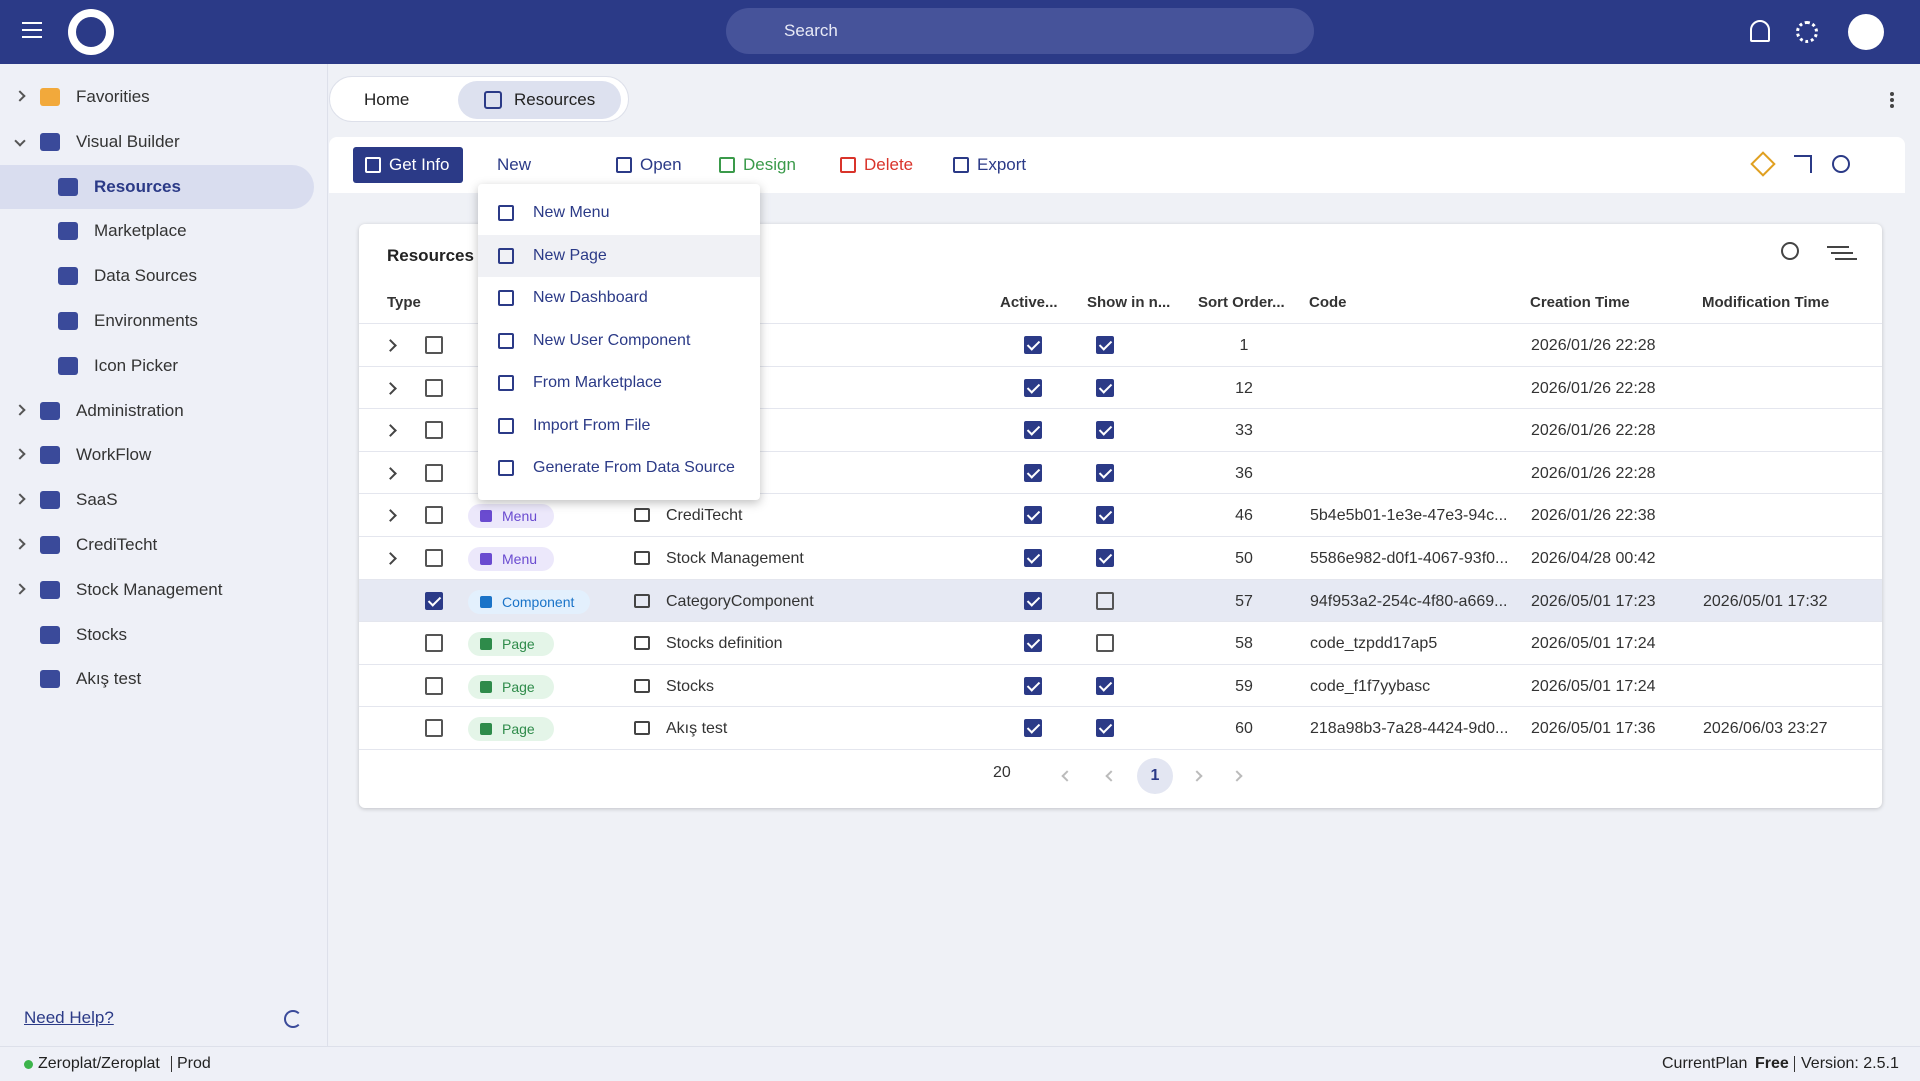 This screenshot has width=1920, height=1081. I want to click on expand, so click(1803, 164).